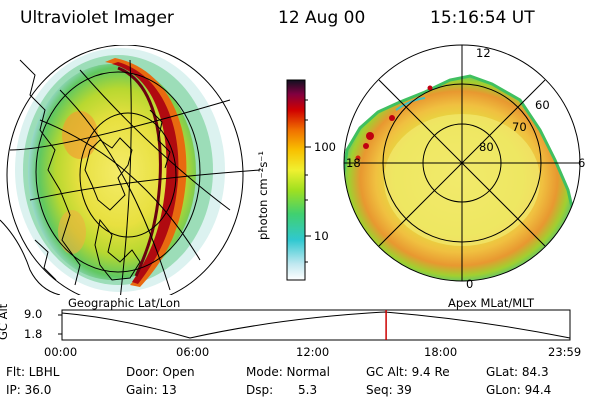 The height and width of the screenshot is (400, 600). What do you see at coordinates (353, 163) in the screenshot?
I see `mlt-label-18: 18` at bounding box center [353, 163].